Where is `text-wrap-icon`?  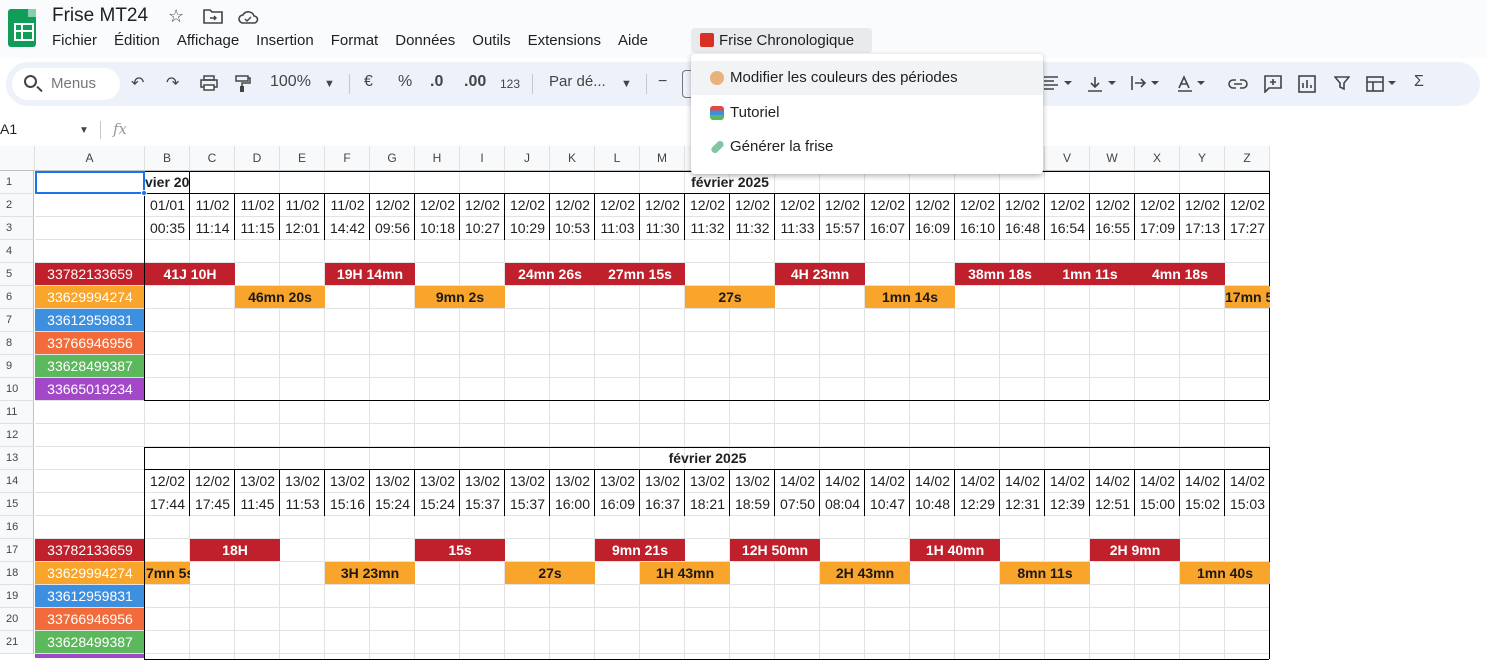 text-wrap-icon is located at coordinates (1147, 85).